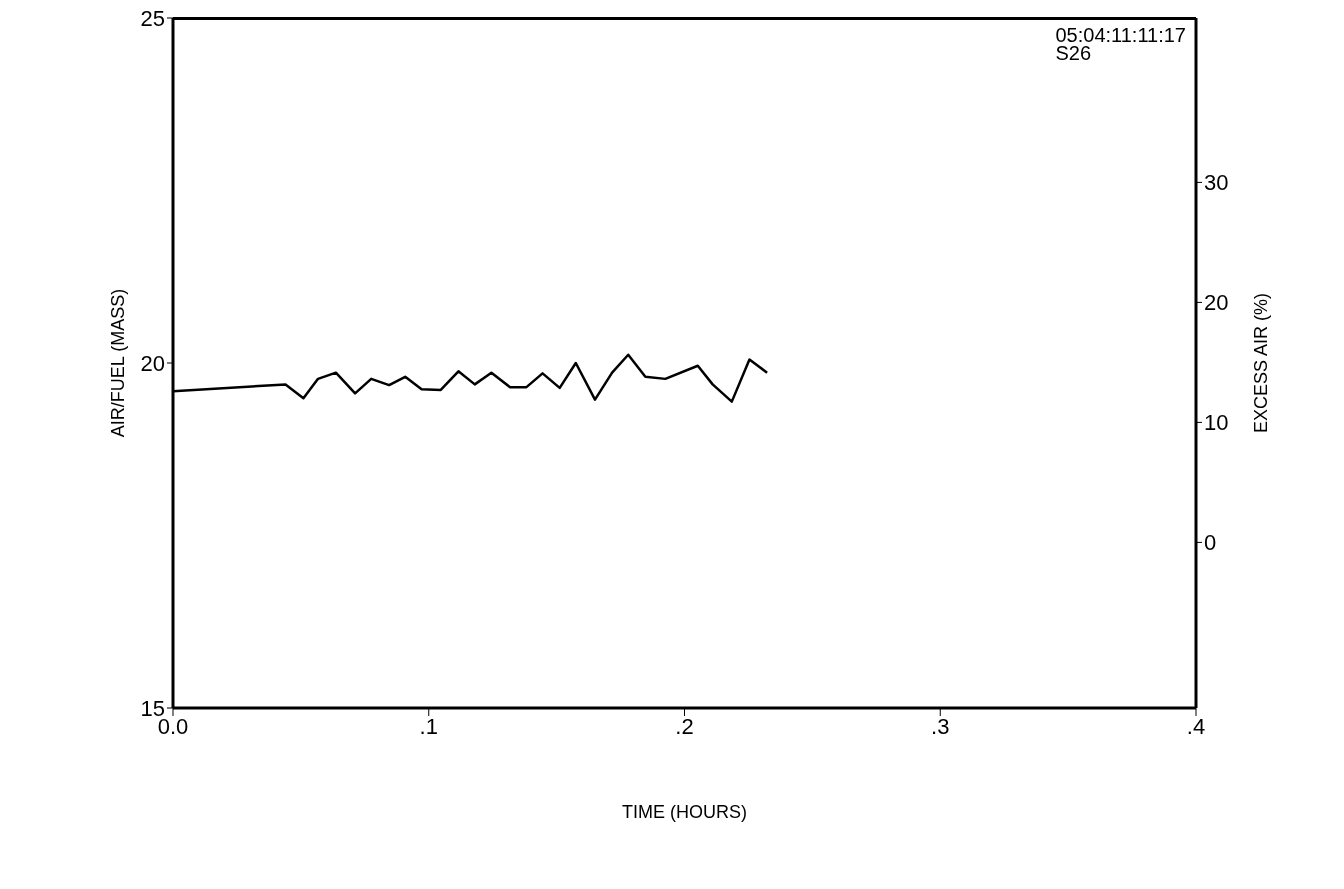 The image size is (1344, 889). Describe the element at coordinates (1216, 423) in the screenshot. I see `y2-tick-label: 10` at that location.